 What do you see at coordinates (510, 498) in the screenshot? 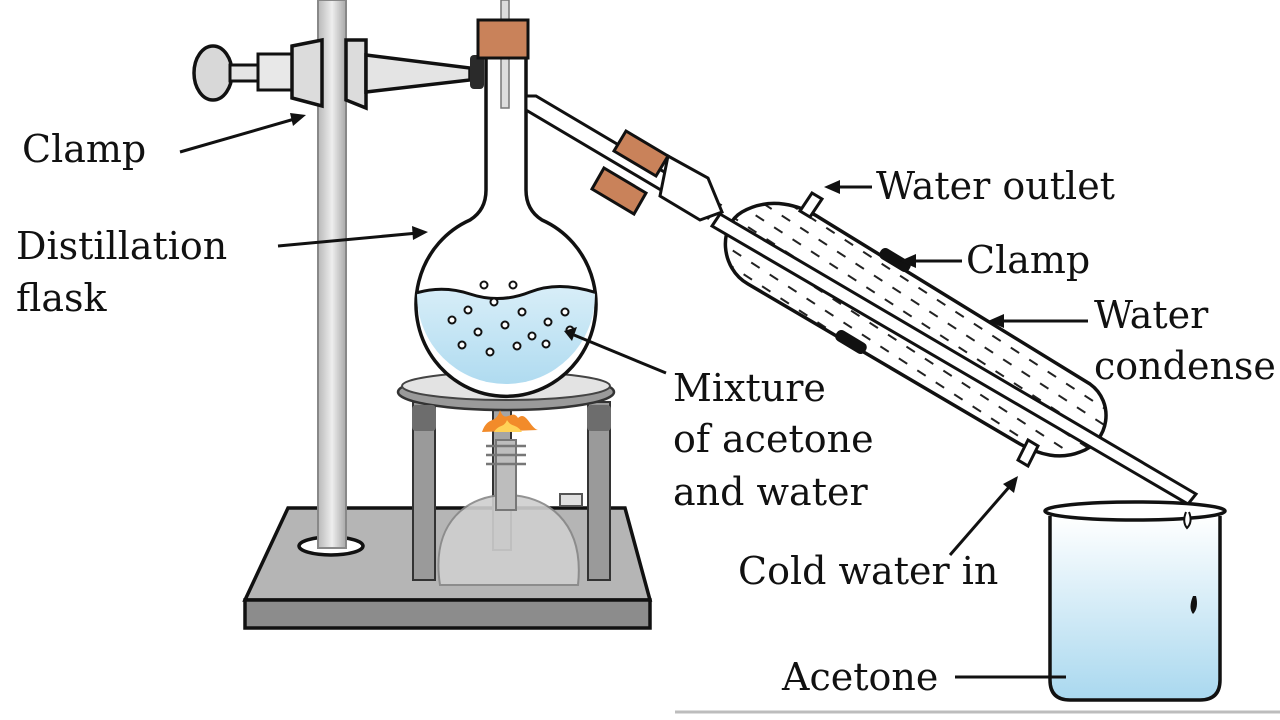
I see `bunsen-burner` at bounding box center [510, 498].